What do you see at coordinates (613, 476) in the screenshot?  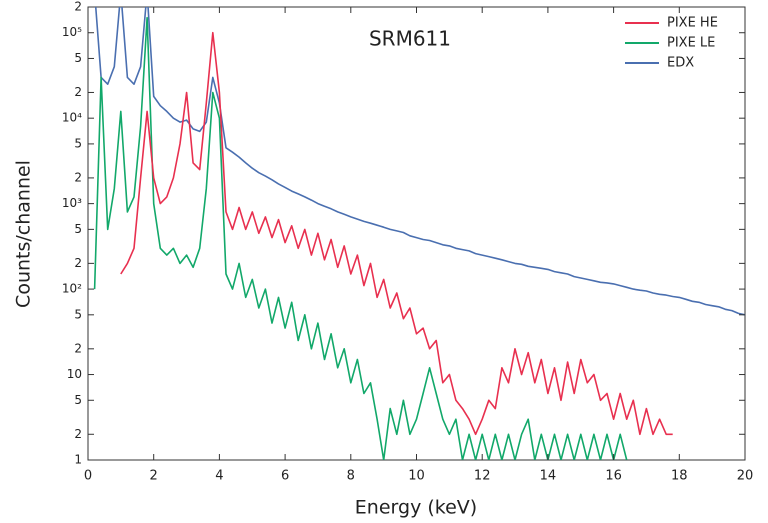 I see `x-tick-label: 16` at bounding box center [613, 476].